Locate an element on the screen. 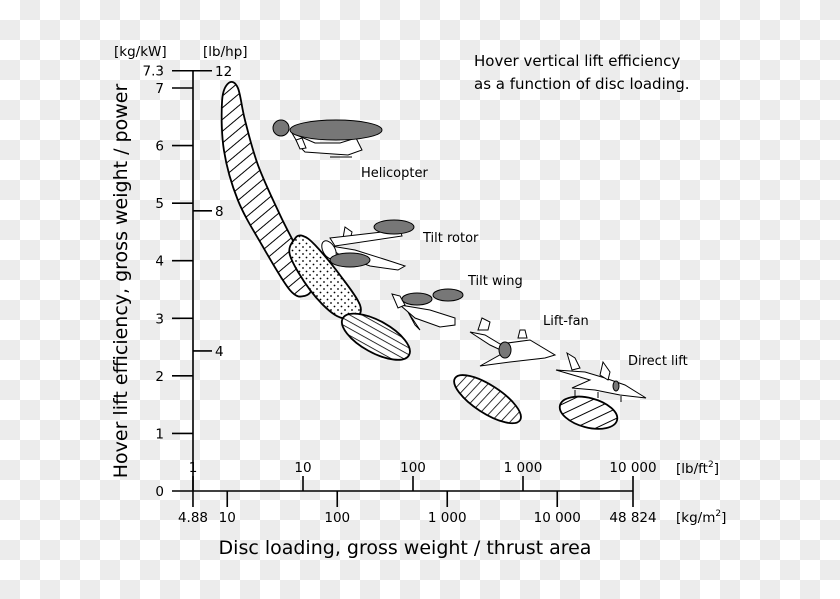  chart-title-line-1: Hover vertical lift efficiency is located at coordinates (577, 61).